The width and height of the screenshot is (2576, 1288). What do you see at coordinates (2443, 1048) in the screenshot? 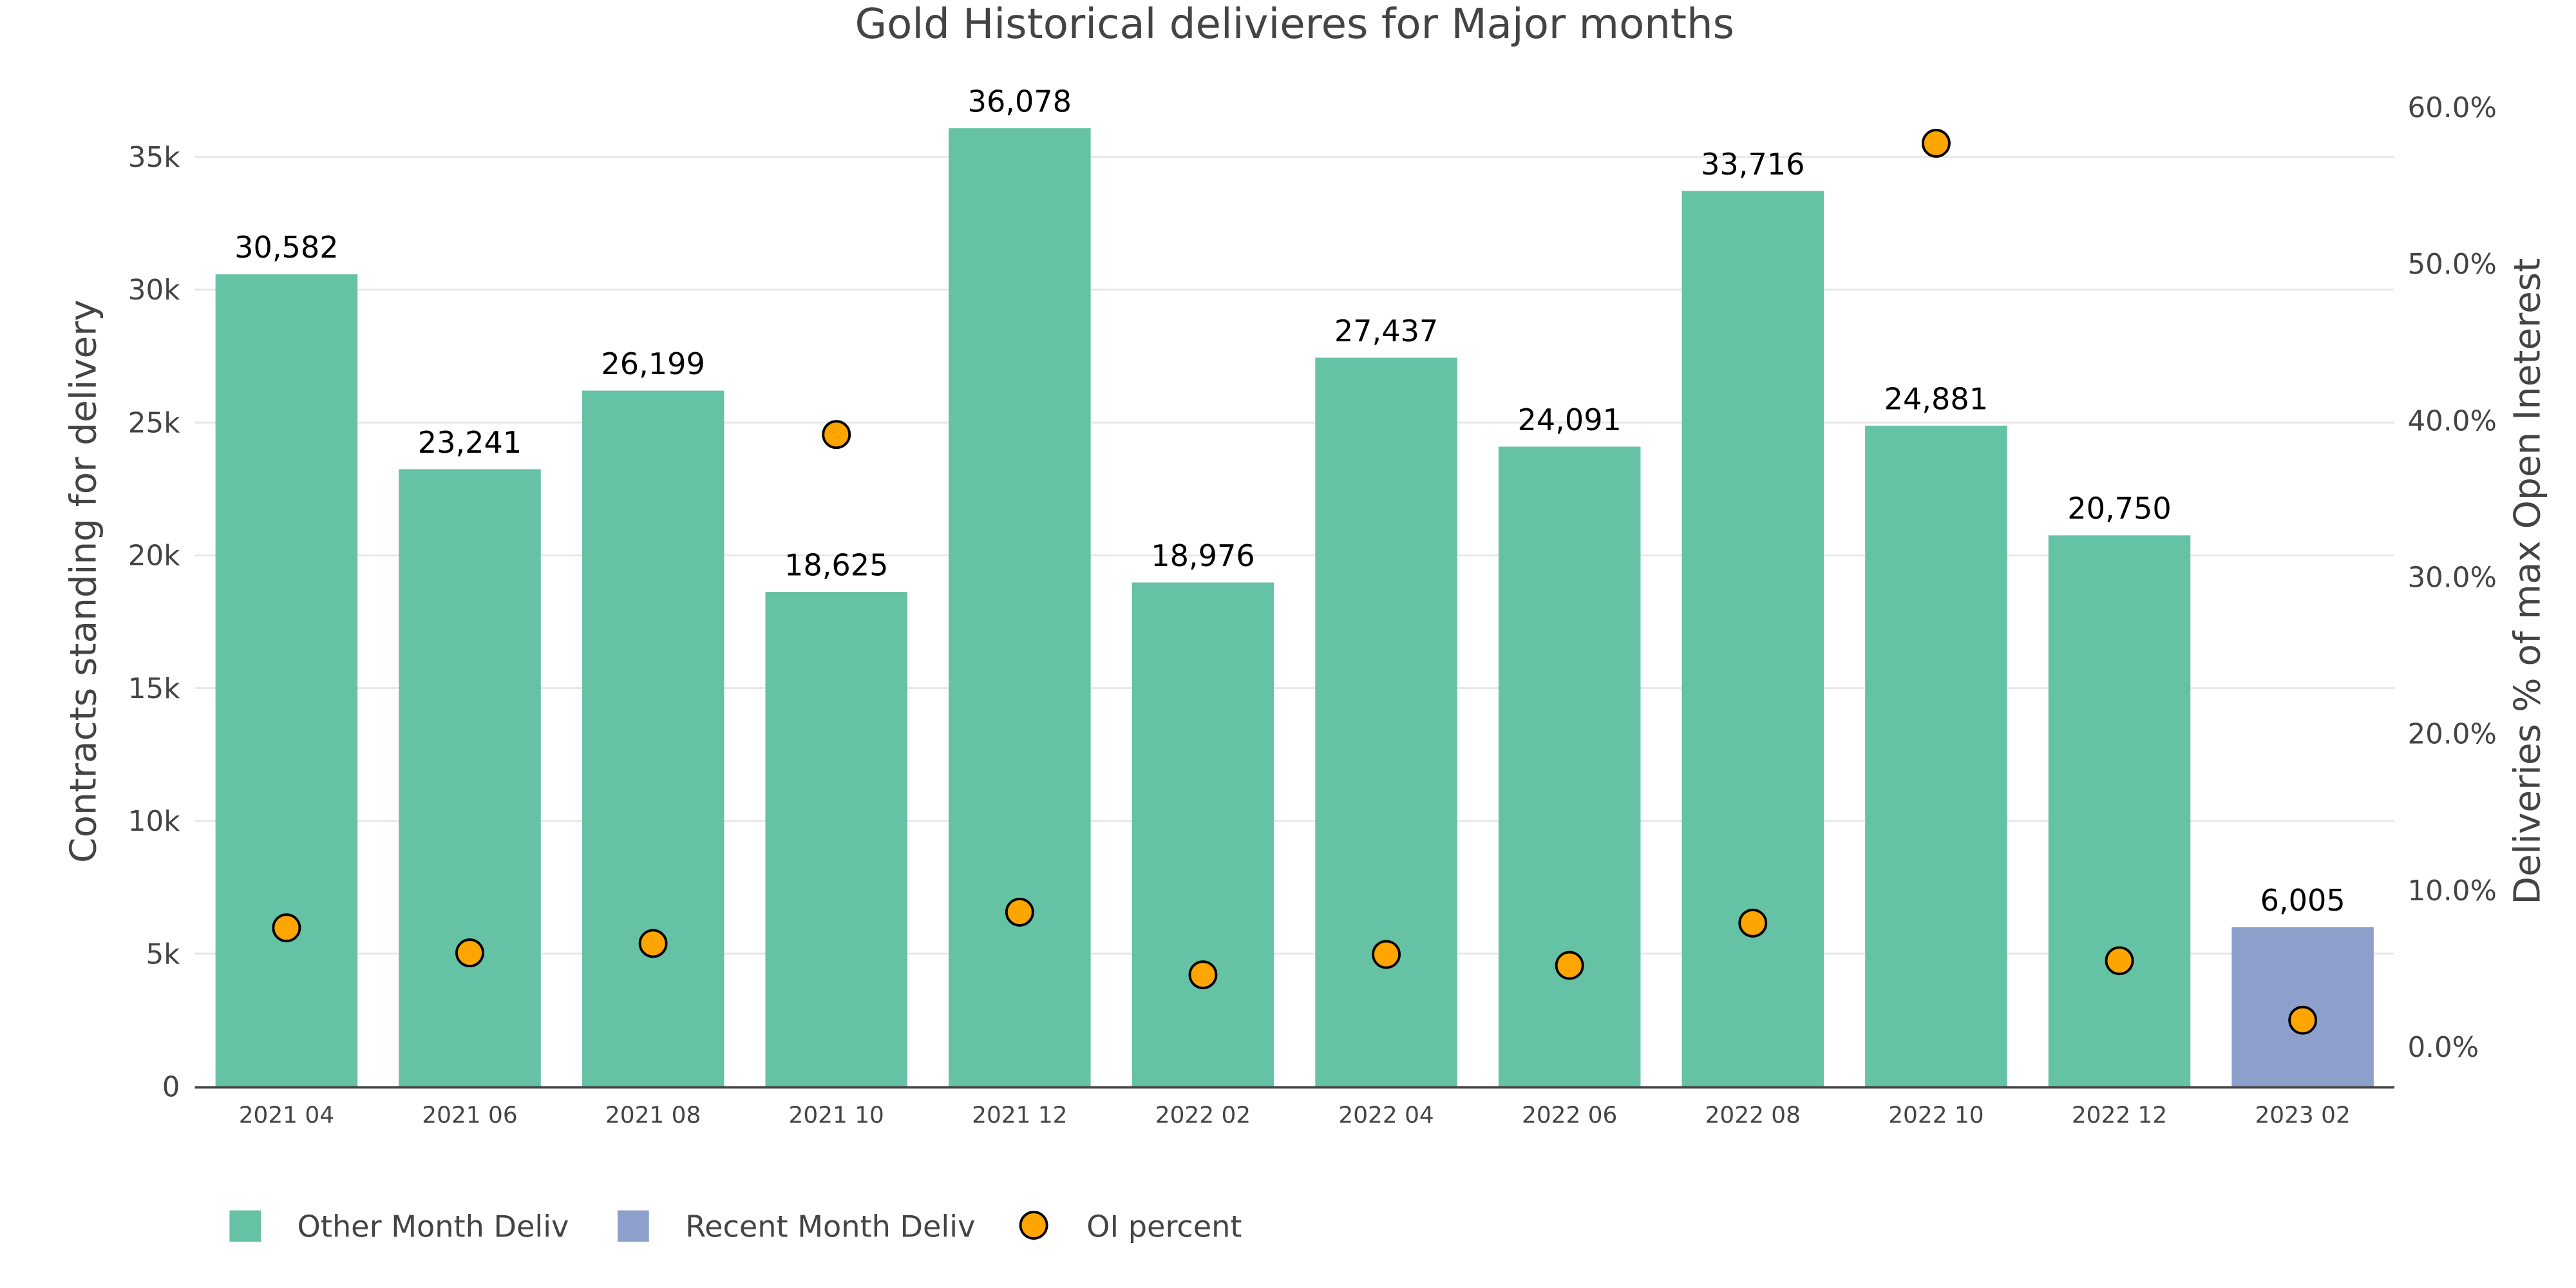
I see `y2-tick-label: 0.0%` at bounding box center [2443, 1048].